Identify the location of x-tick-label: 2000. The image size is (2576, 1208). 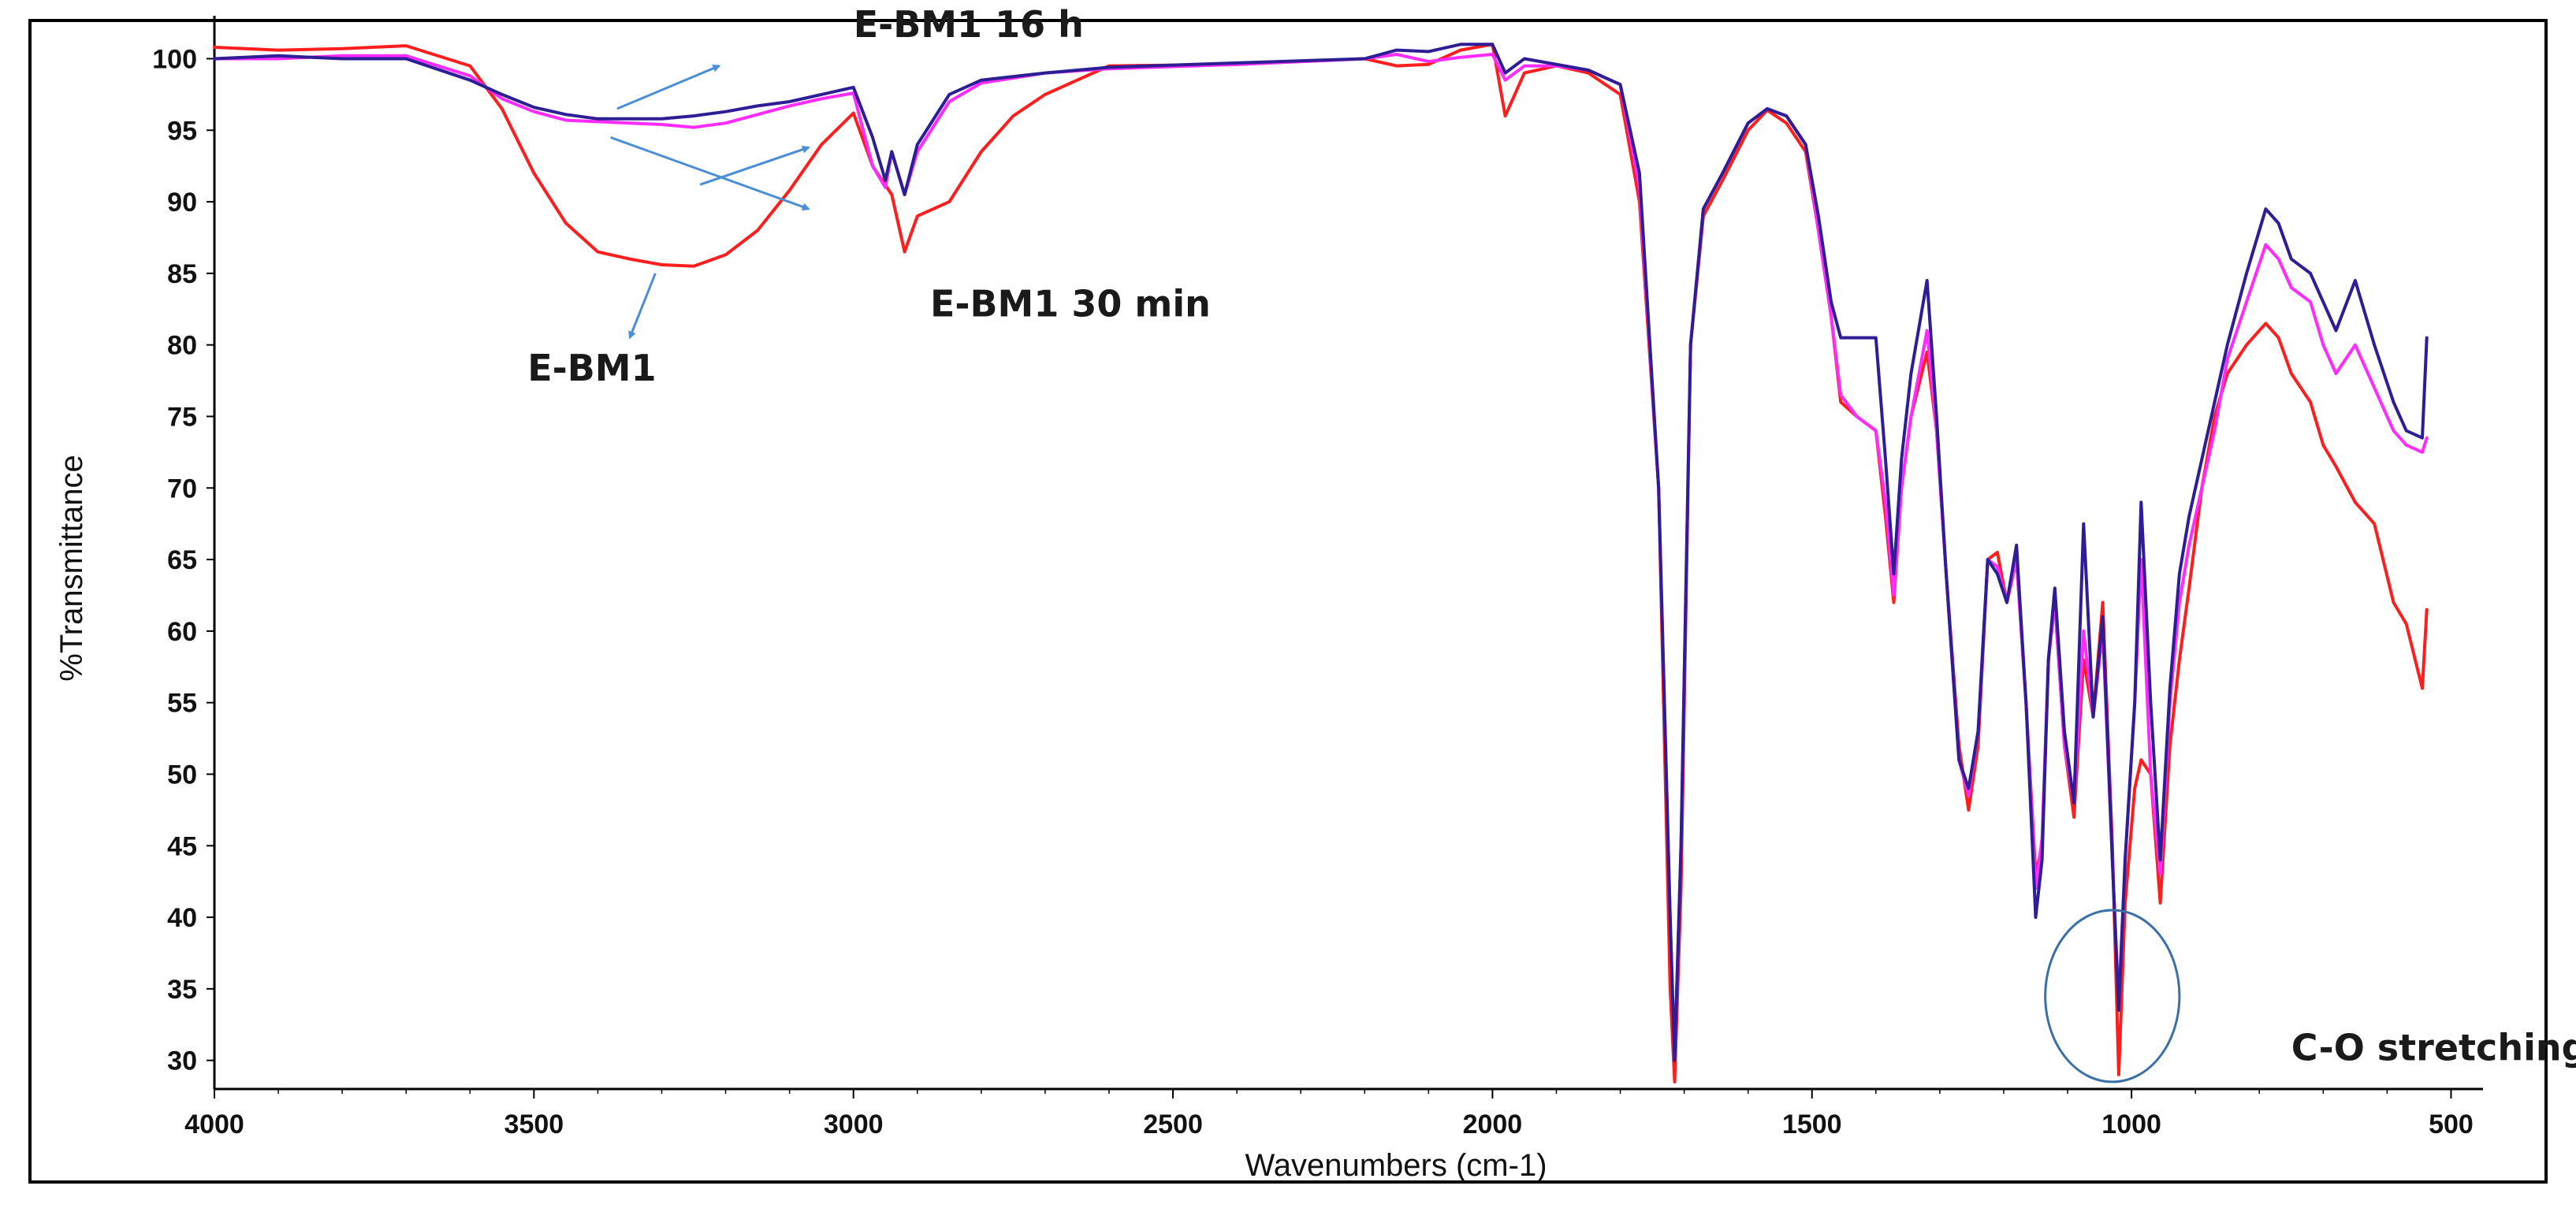
(1493, 1124).